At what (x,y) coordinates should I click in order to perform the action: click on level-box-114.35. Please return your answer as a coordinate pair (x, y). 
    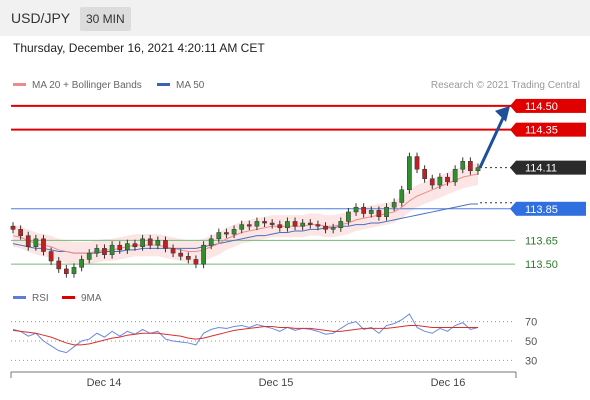
    Looking at the image, I should click on (551, 129).